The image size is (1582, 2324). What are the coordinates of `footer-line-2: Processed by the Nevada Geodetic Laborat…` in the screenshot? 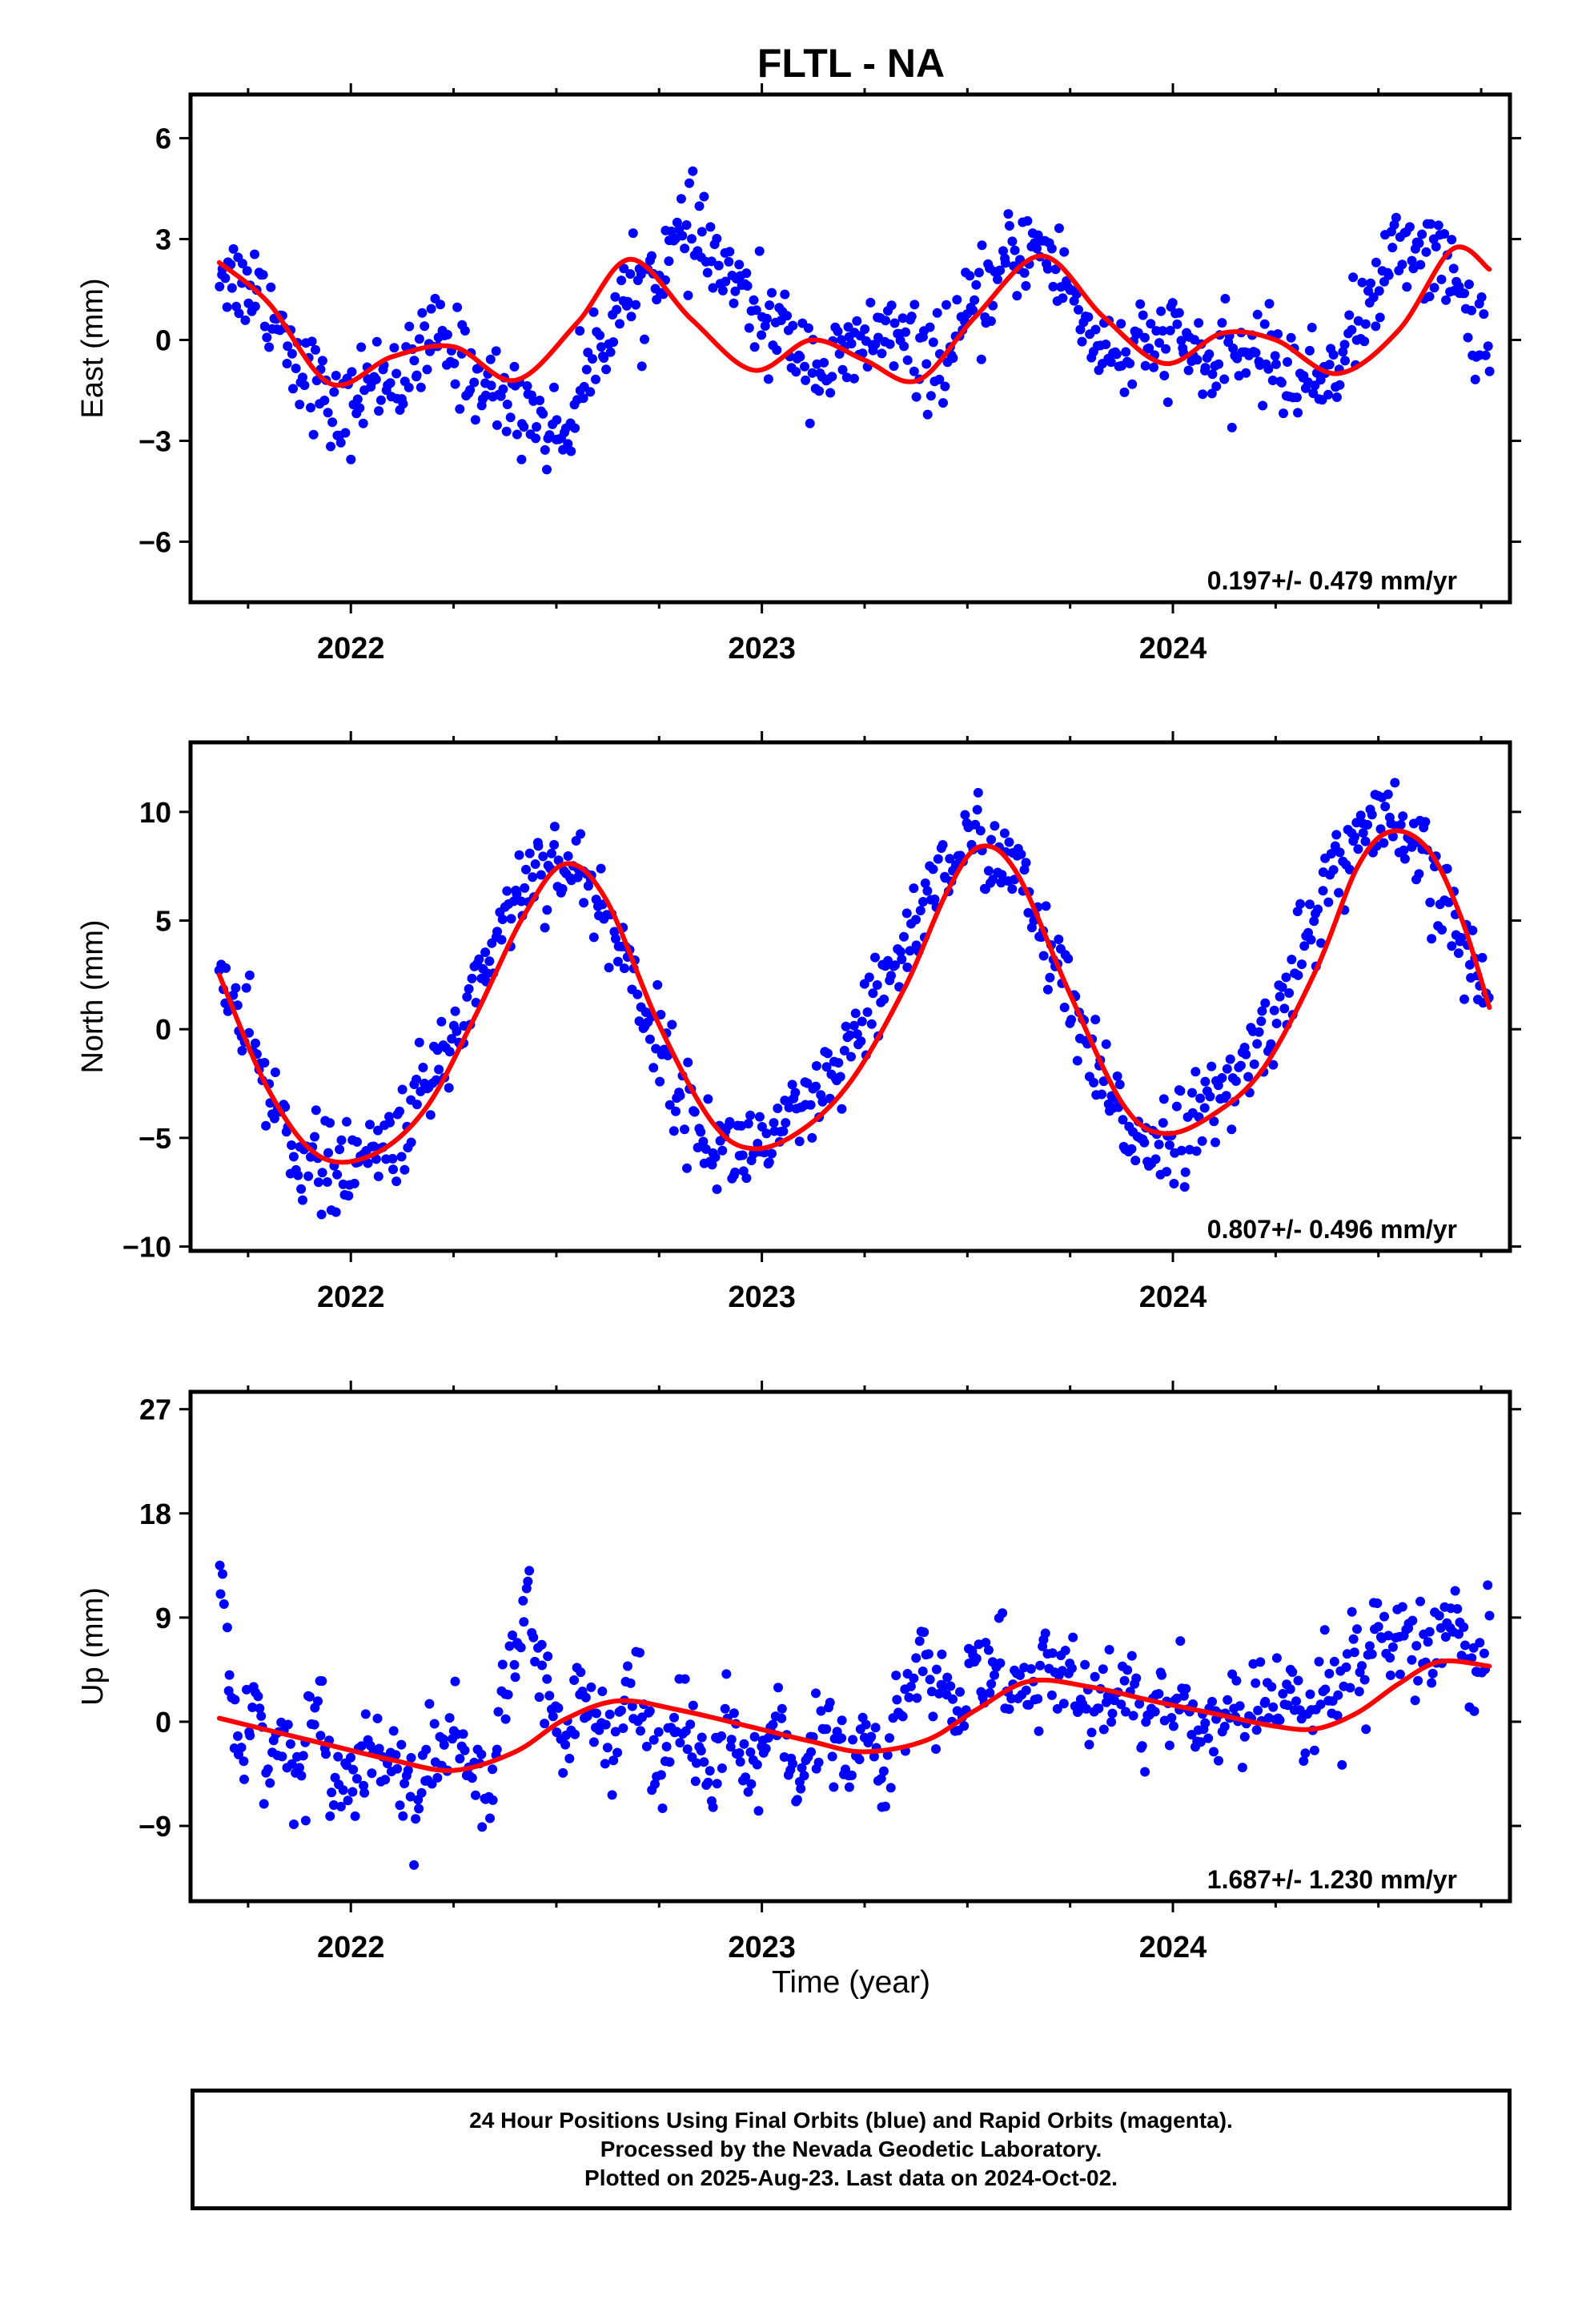 It's located at (851, 2149).